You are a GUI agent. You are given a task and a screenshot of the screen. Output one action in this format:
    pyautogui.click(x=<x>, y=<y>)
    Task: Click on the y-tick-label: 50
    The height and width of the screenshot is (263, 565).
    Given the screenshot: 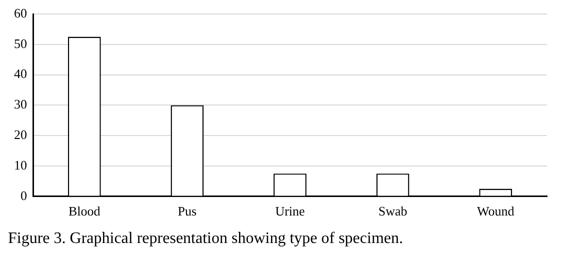 What is the action you would take?
    pyautogui.click(x=20, y=43)
    